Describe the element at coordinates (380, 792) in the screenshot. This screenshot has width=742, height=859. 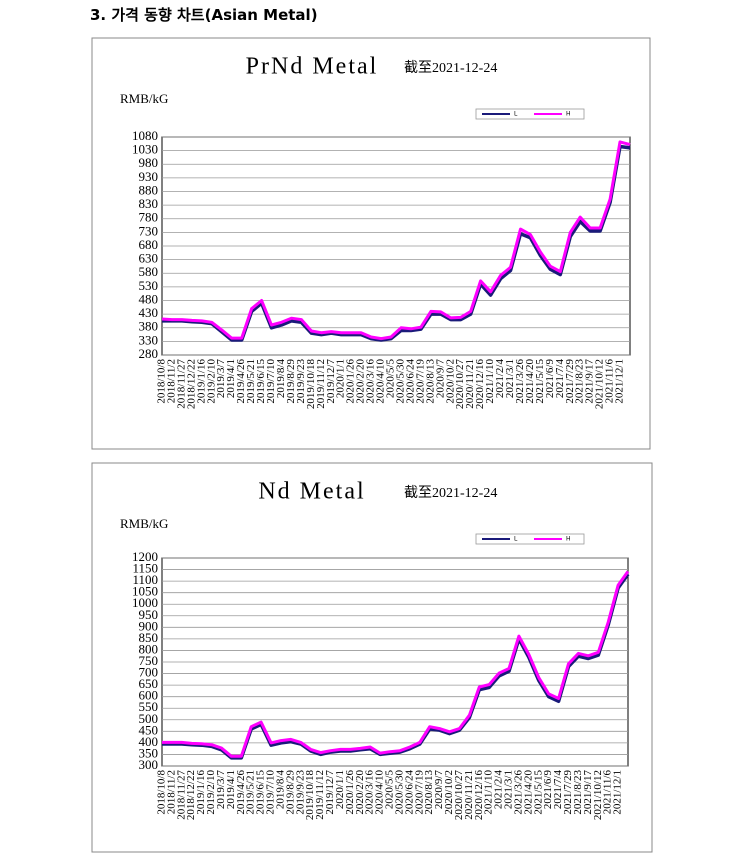
I see `x-tick-label: 2020/4/10` at that location.